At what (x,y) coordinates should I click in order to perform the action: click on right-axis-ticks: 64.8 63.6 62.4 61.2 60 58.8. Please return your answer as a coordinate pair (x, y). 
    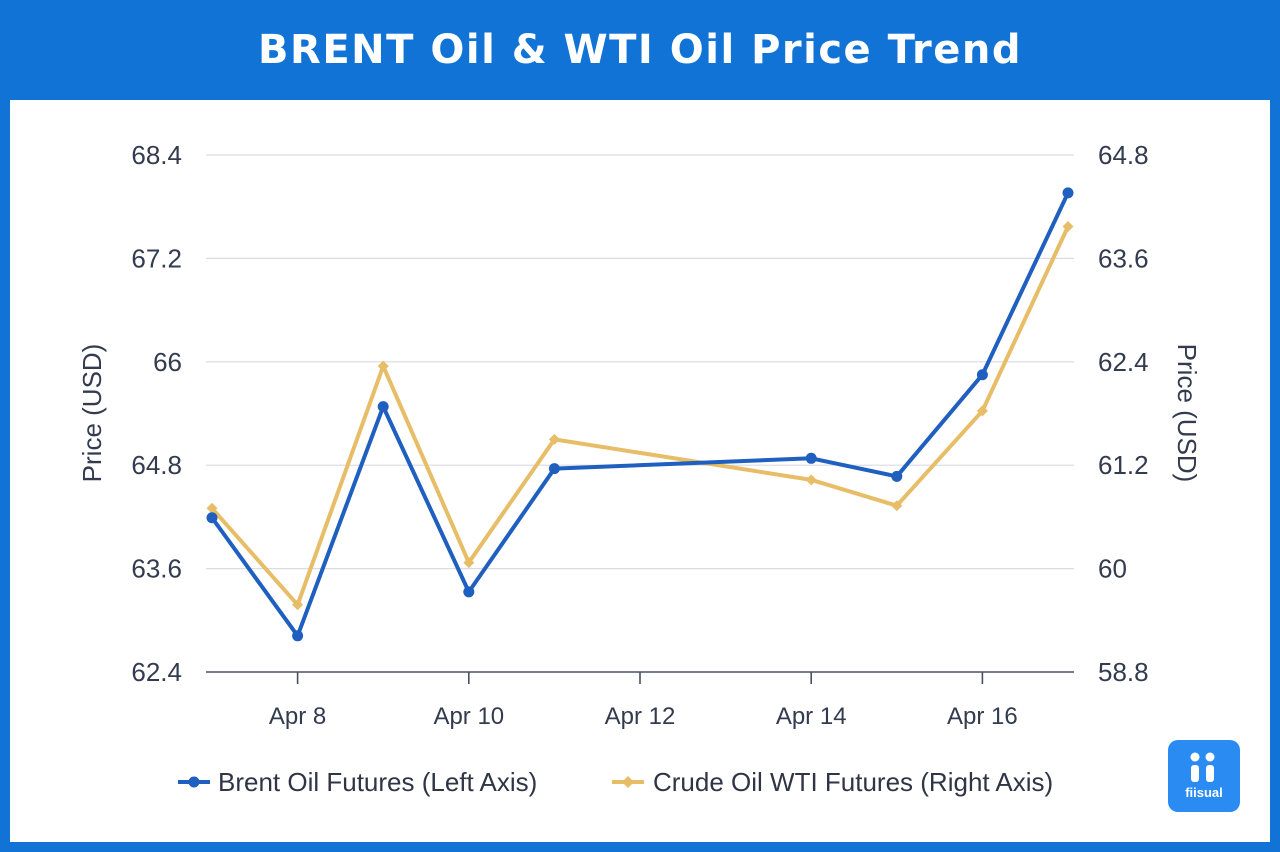
    Looking at the image, I should click on (1123, 413).